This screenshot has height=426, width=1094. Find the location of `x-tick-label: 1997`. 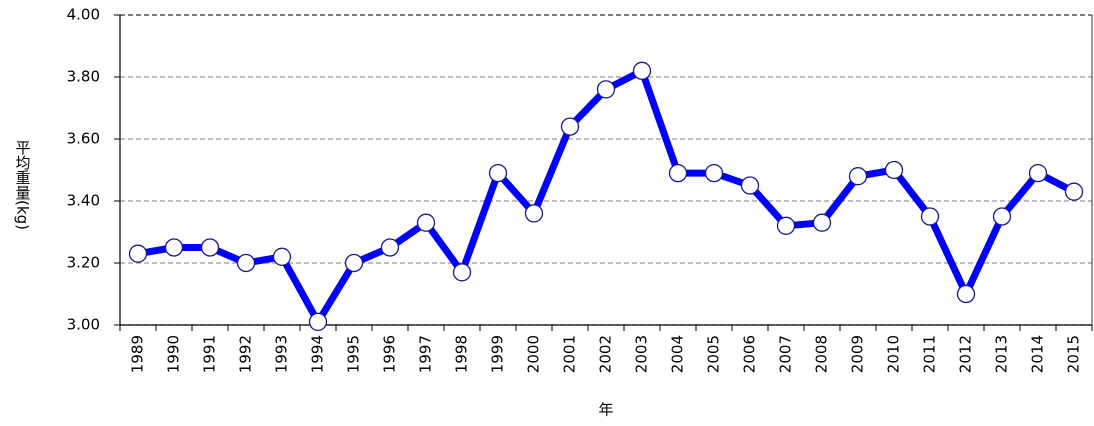

x-tick-label: 1997 is located at coordinates (426, 354).